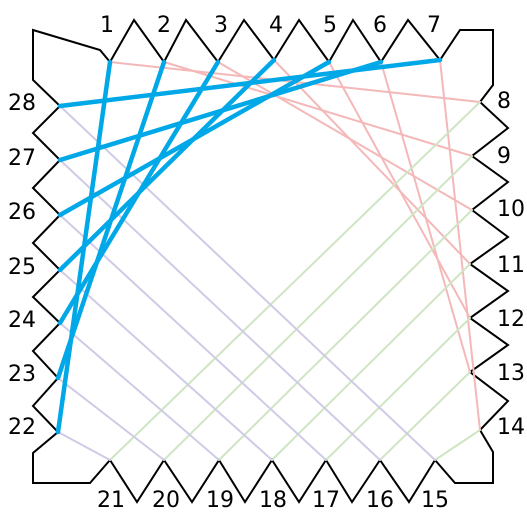 The image size is (527, 520). What do you see at coordinates (22, 320) in the screenshot?
I see `notch-number-24: 24` at bounding box center [22, 320].